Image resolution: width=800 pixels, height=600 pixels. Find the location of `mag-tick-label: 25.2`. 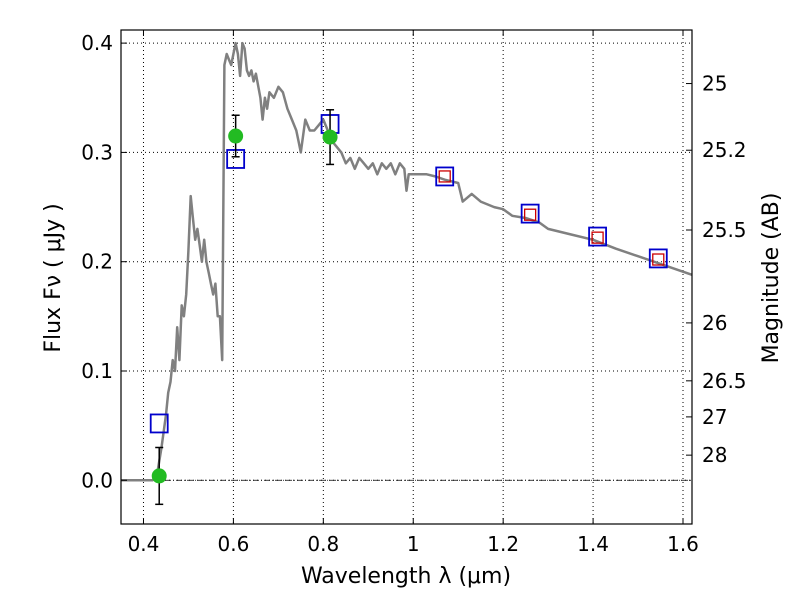

mag-tick-label: 25.2 is located at coordinates (724, 150).